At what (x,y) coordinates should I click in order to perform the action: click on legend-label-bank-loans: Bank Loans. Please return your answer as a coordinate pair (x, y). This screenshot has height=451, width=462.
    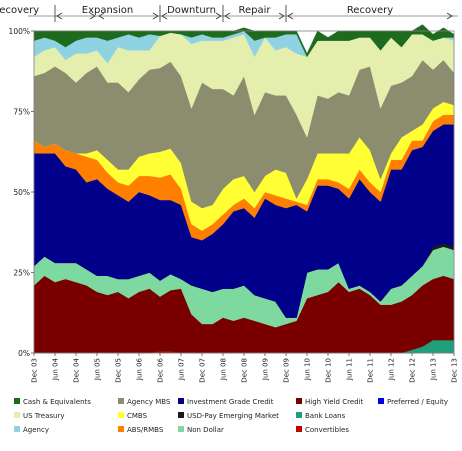
    Looking at the image, I should click on (325, 416).